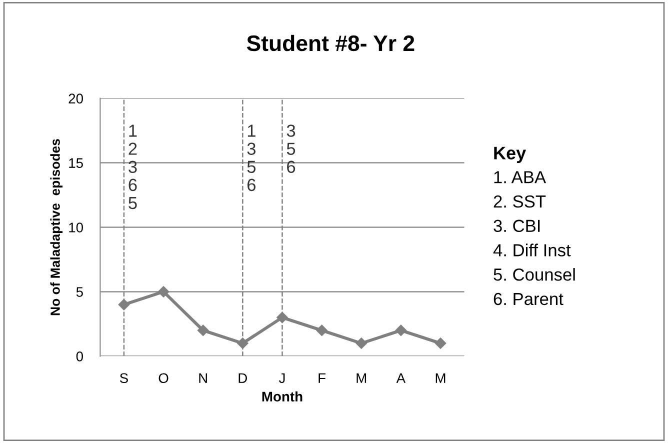 This screenshot has width=668, height=443. Describe the element at coordinates (251, 158) in the screenshot. I see `annotation: 1 3 5 6` at that location.